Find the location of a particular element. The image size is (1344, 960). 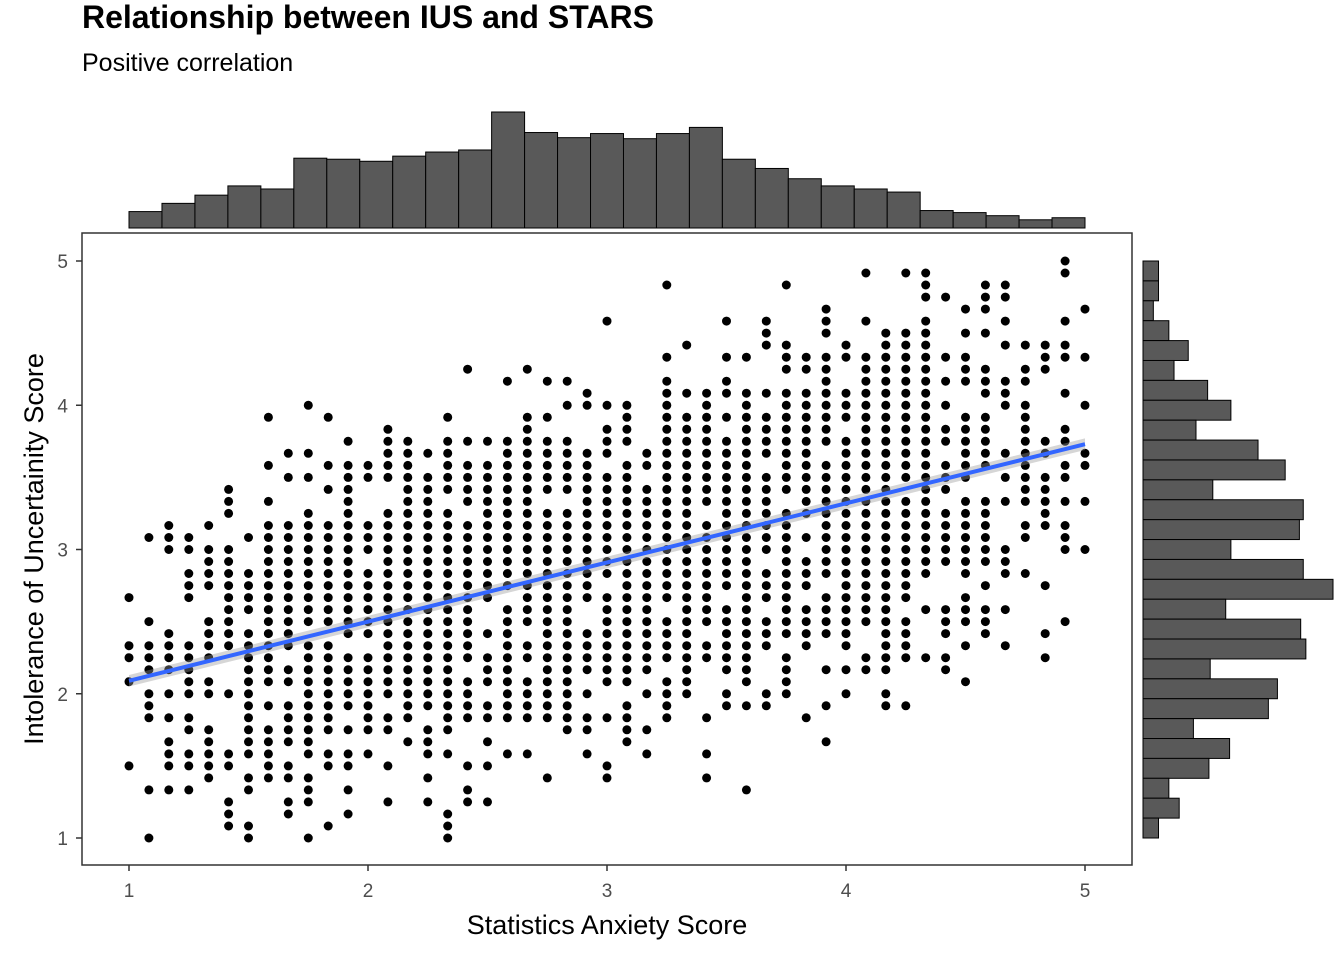

y-histogram-bar is located at coordinates (1222, 629).